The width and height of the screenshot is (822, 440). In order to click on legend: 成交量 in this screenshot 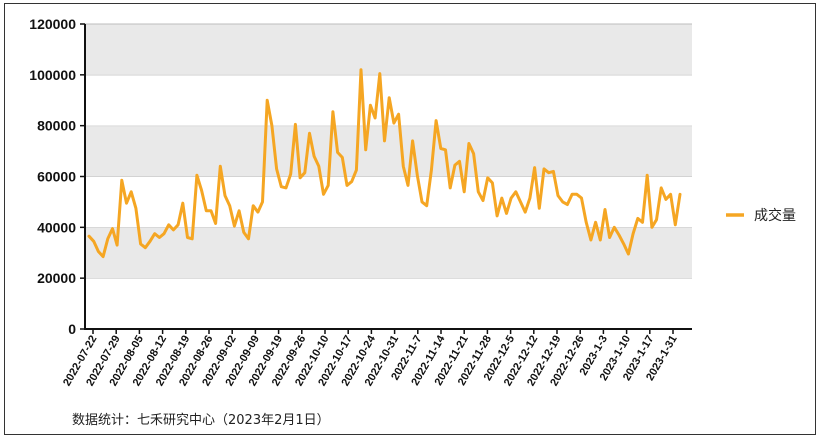, I will do `click(761, 215)`.